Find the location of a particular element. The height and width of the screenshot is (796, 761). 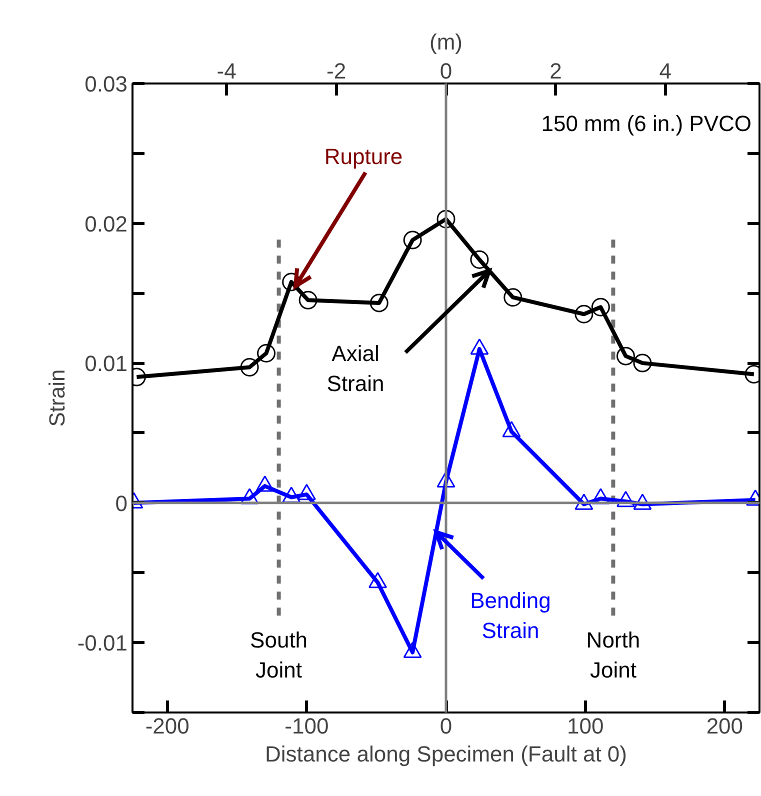

x-axis-title: Distance along Specimen (Fault at 0) is located at coordinates (446, 754).